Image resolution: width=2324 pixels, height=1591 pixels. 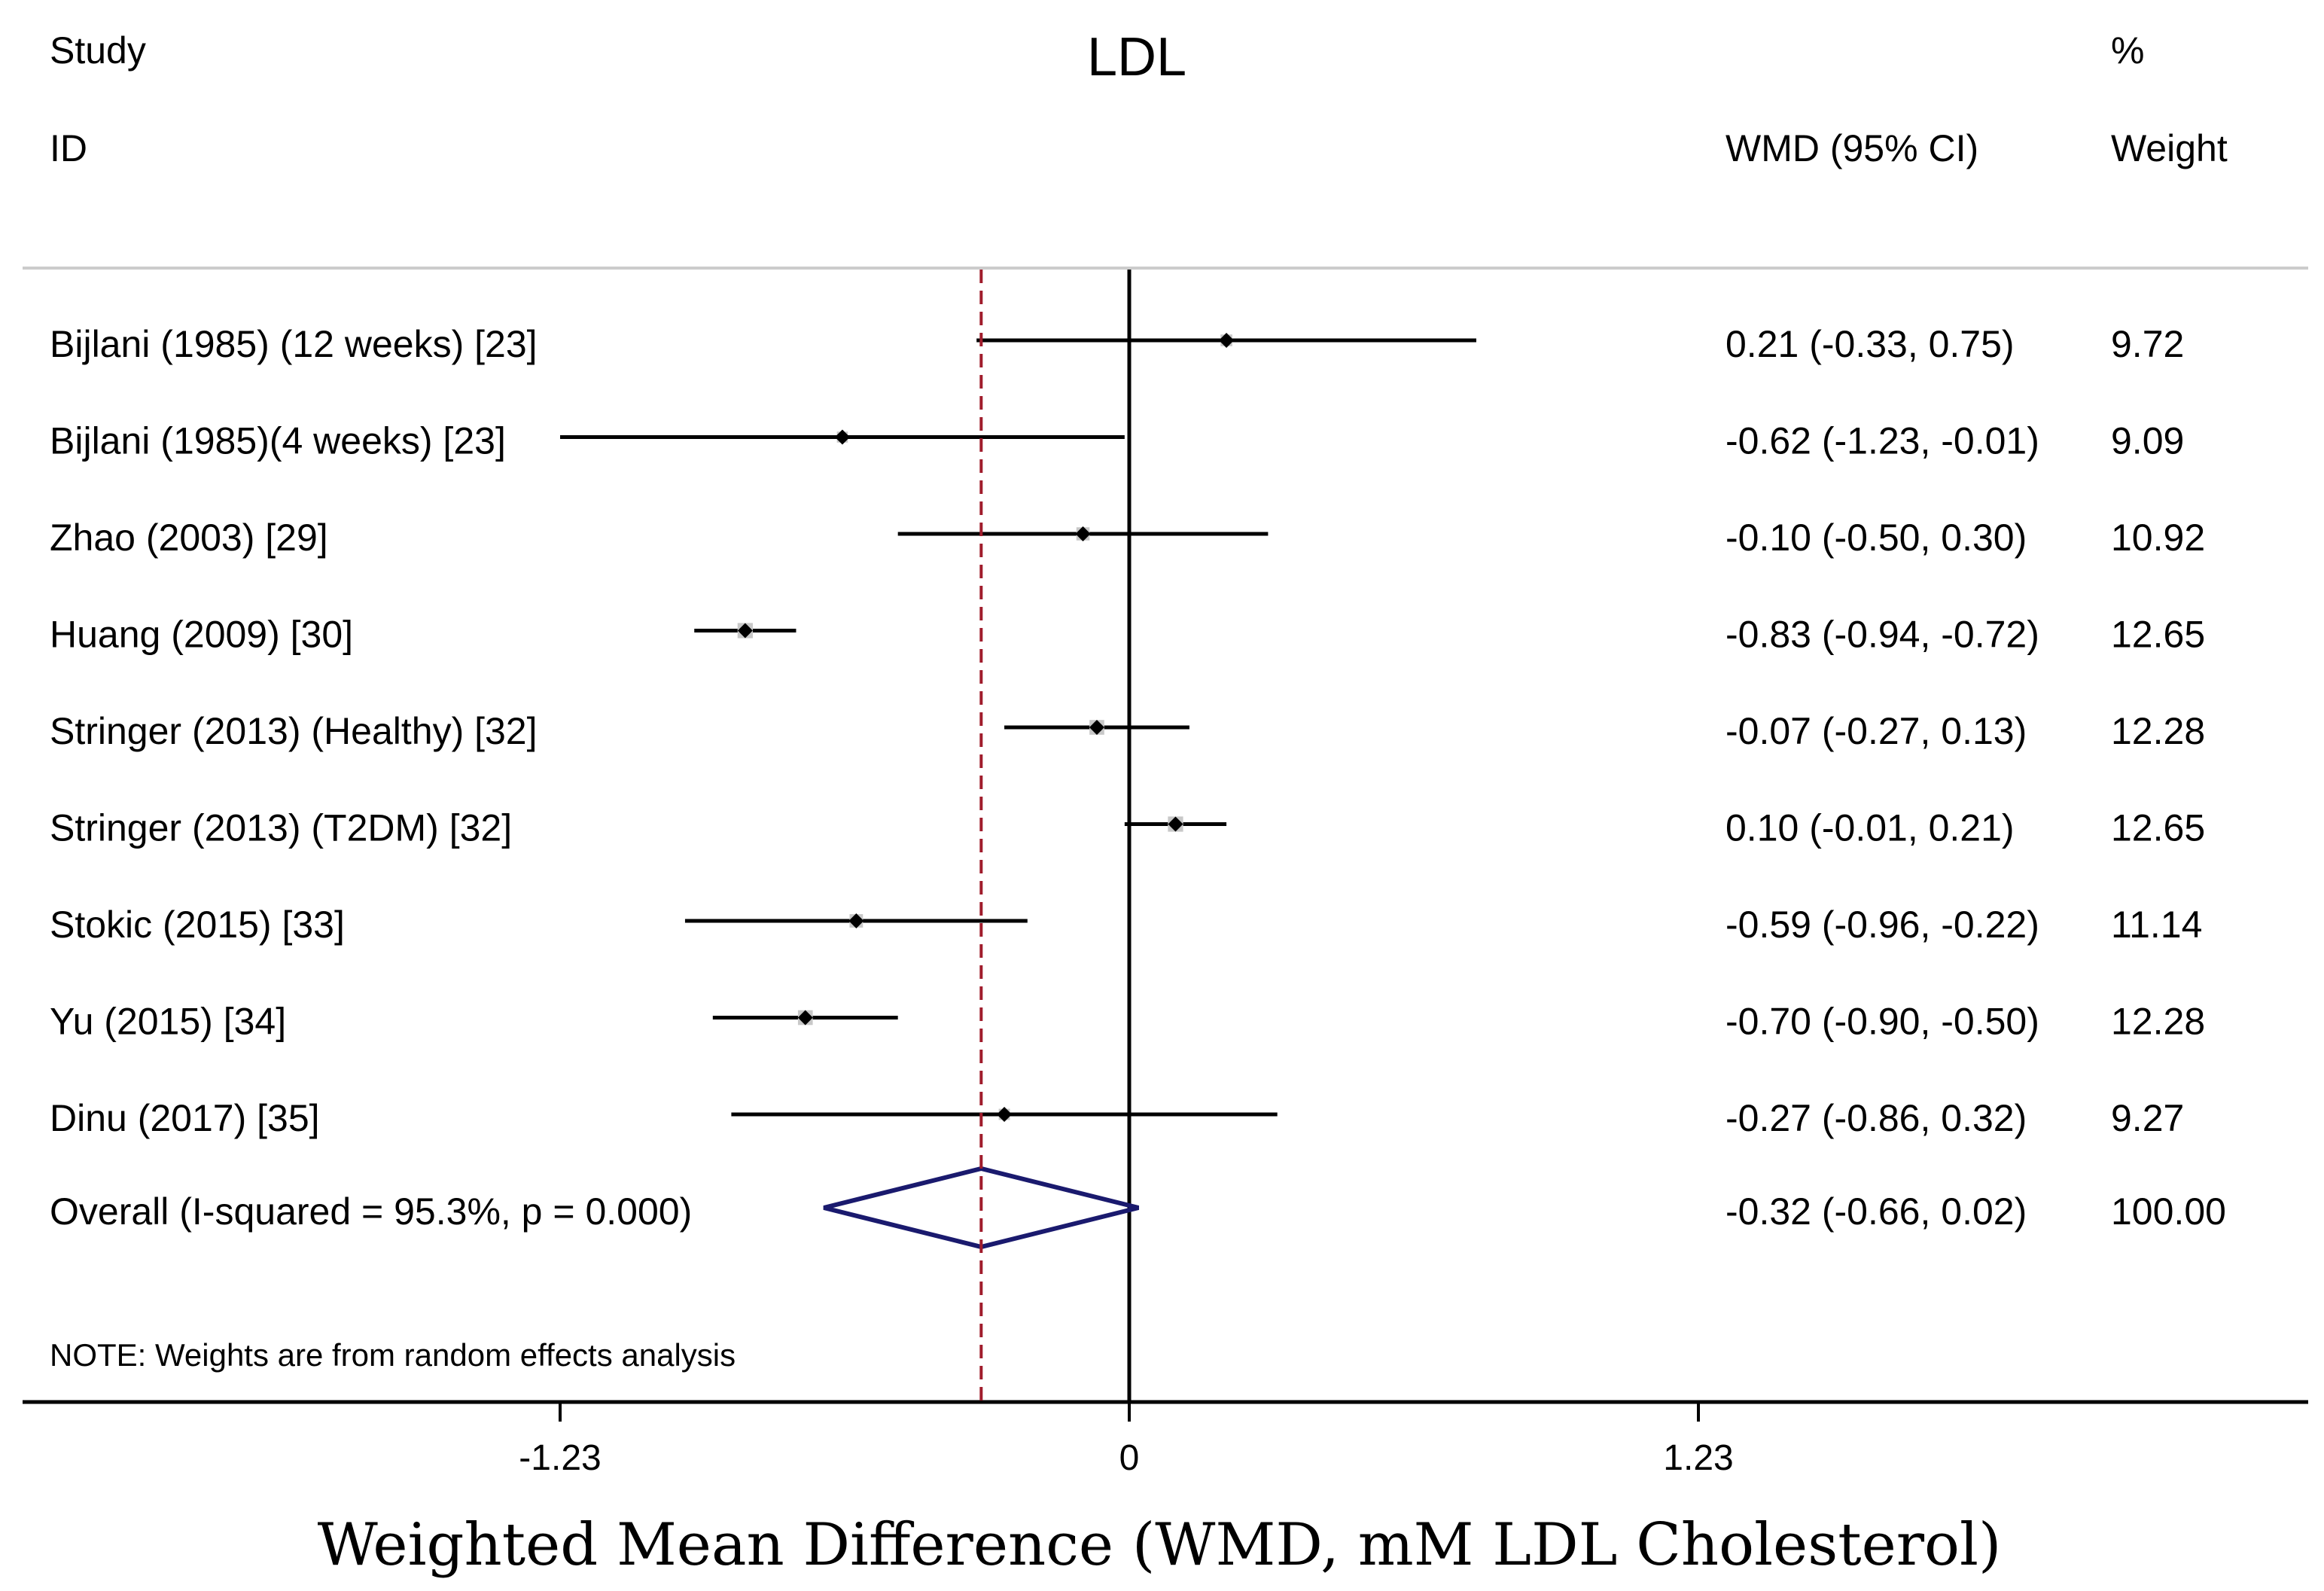 I want to click on study-label: Stringer (2013) (Healthy) [32], so click(x=294, y=731).